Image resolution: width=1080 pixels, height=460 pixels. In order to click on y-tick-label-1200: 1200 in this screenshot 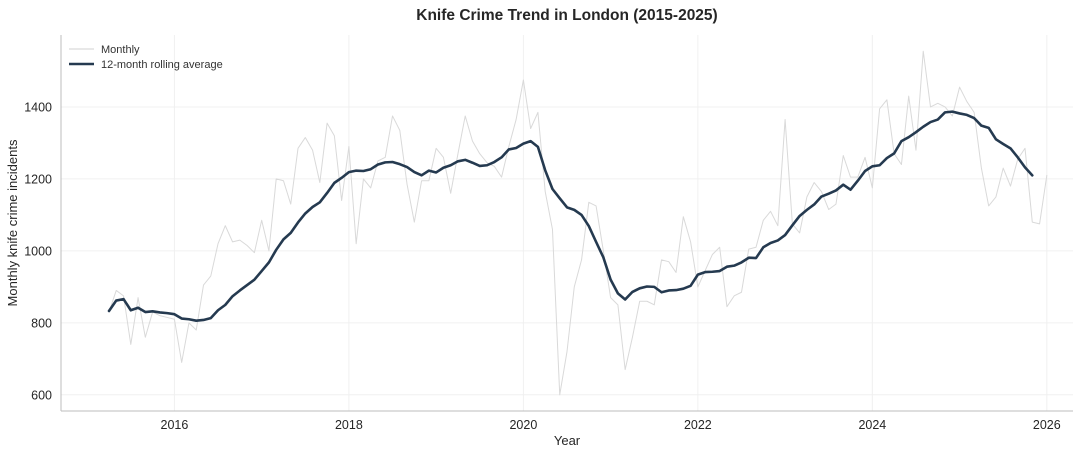, I will do `click(38, 179)`.